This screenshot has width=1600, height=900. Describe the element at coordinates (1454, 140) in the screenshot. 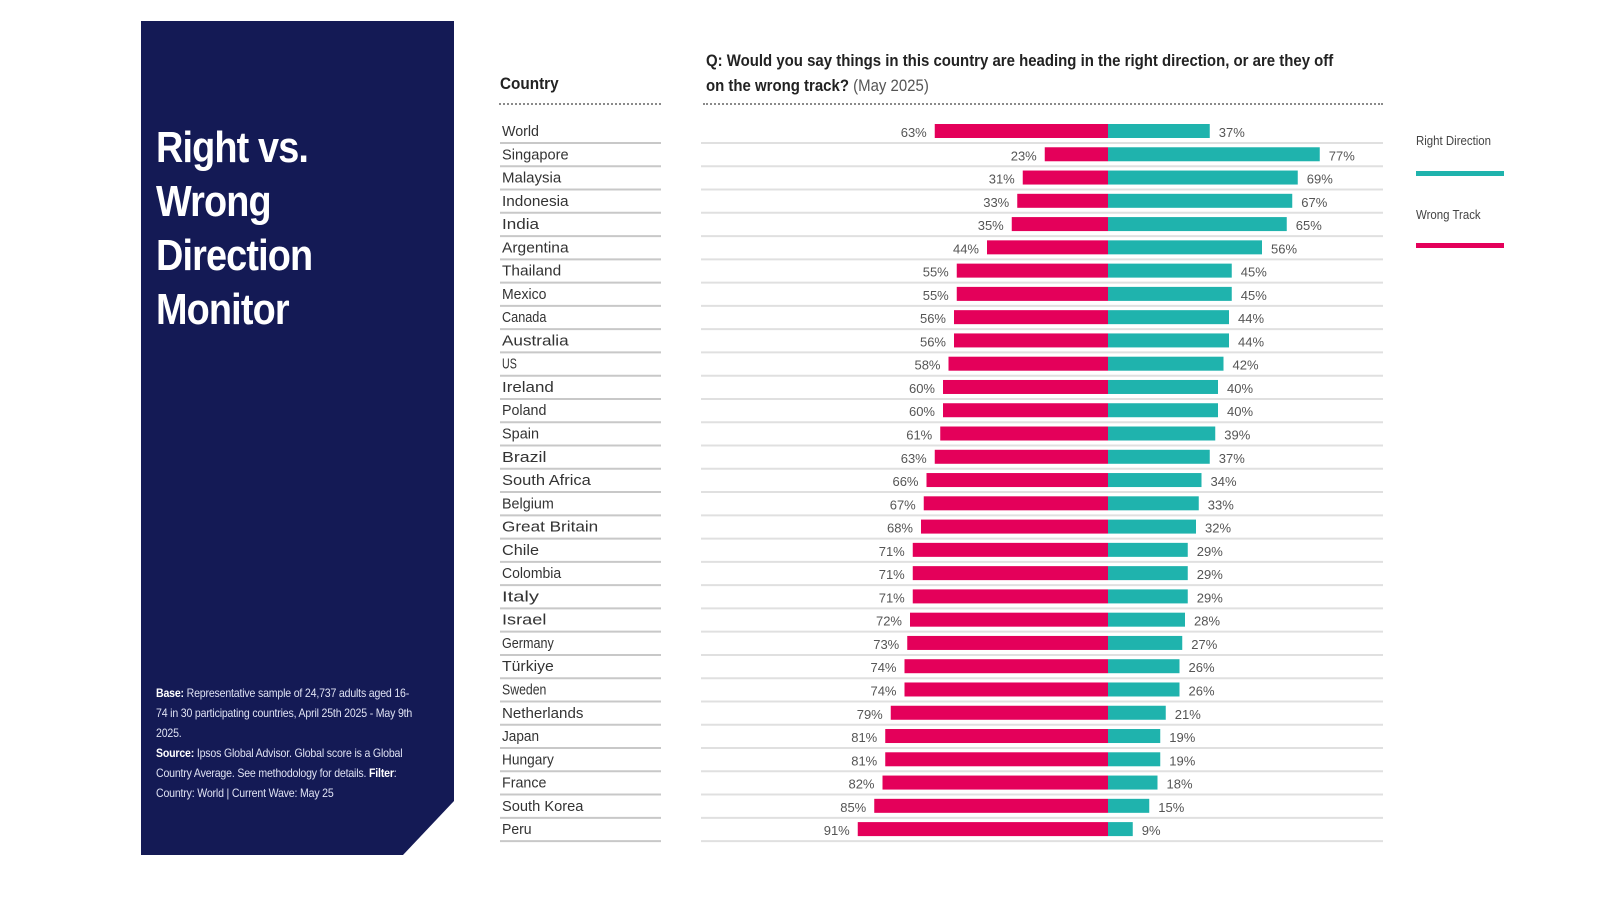

I see `legend-label-right-direction: Right Direction` at that location.